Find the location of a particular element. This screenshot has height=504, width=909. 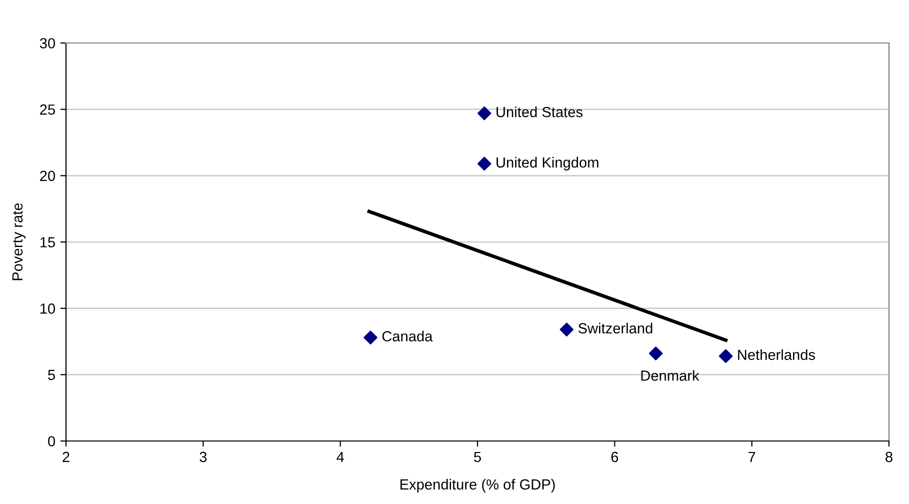

data-label: Netherlands is located at coordinates (776, 354).